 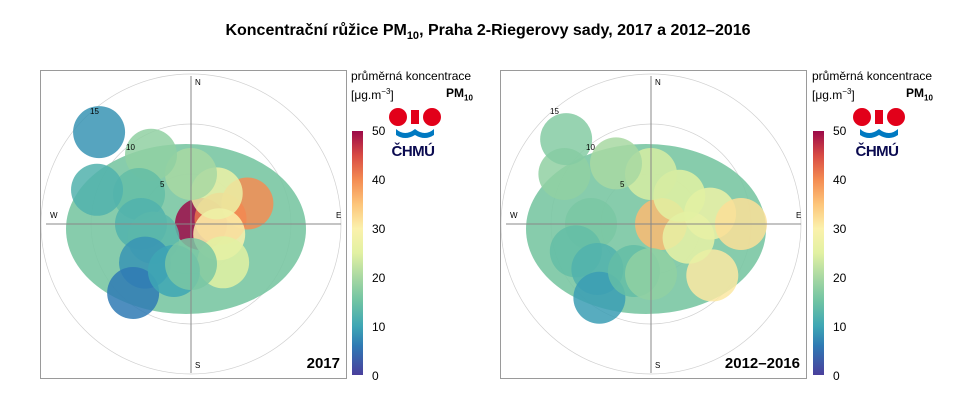 I want to click on period-label: 2017, so click(x=323, y=363).